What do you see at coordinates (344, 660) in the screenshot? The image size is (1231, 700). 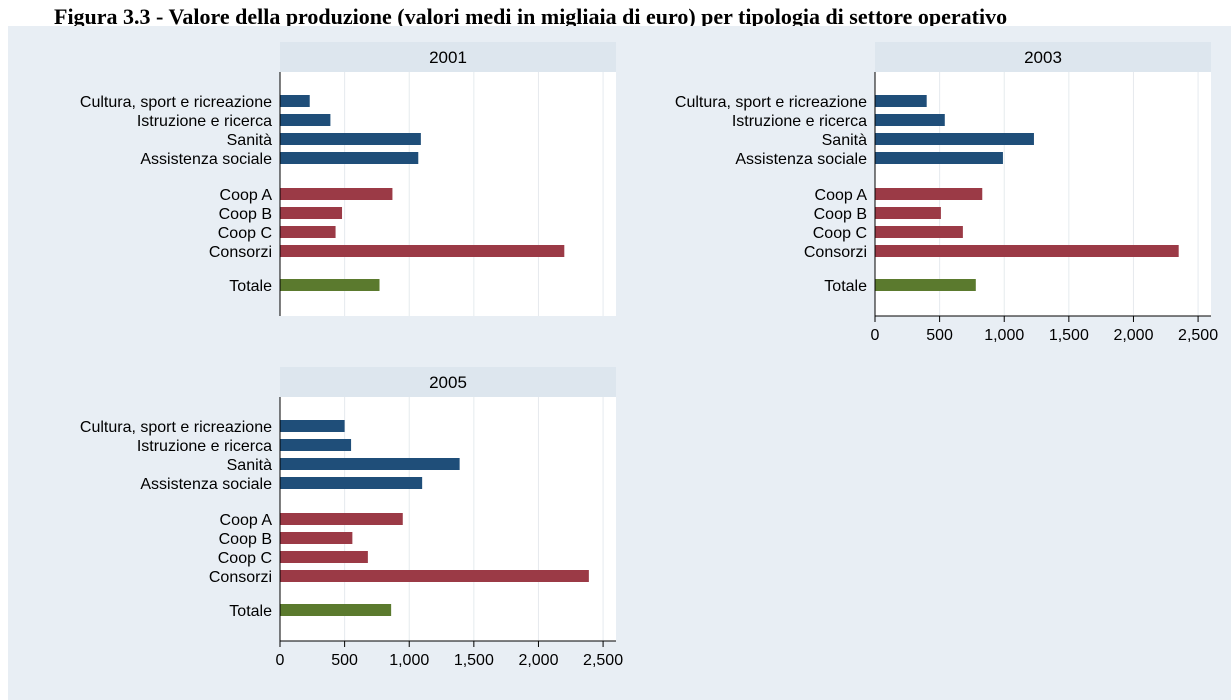 I see `panel-2-x-tick-label-1: 500` at bounding box center [344, 660].